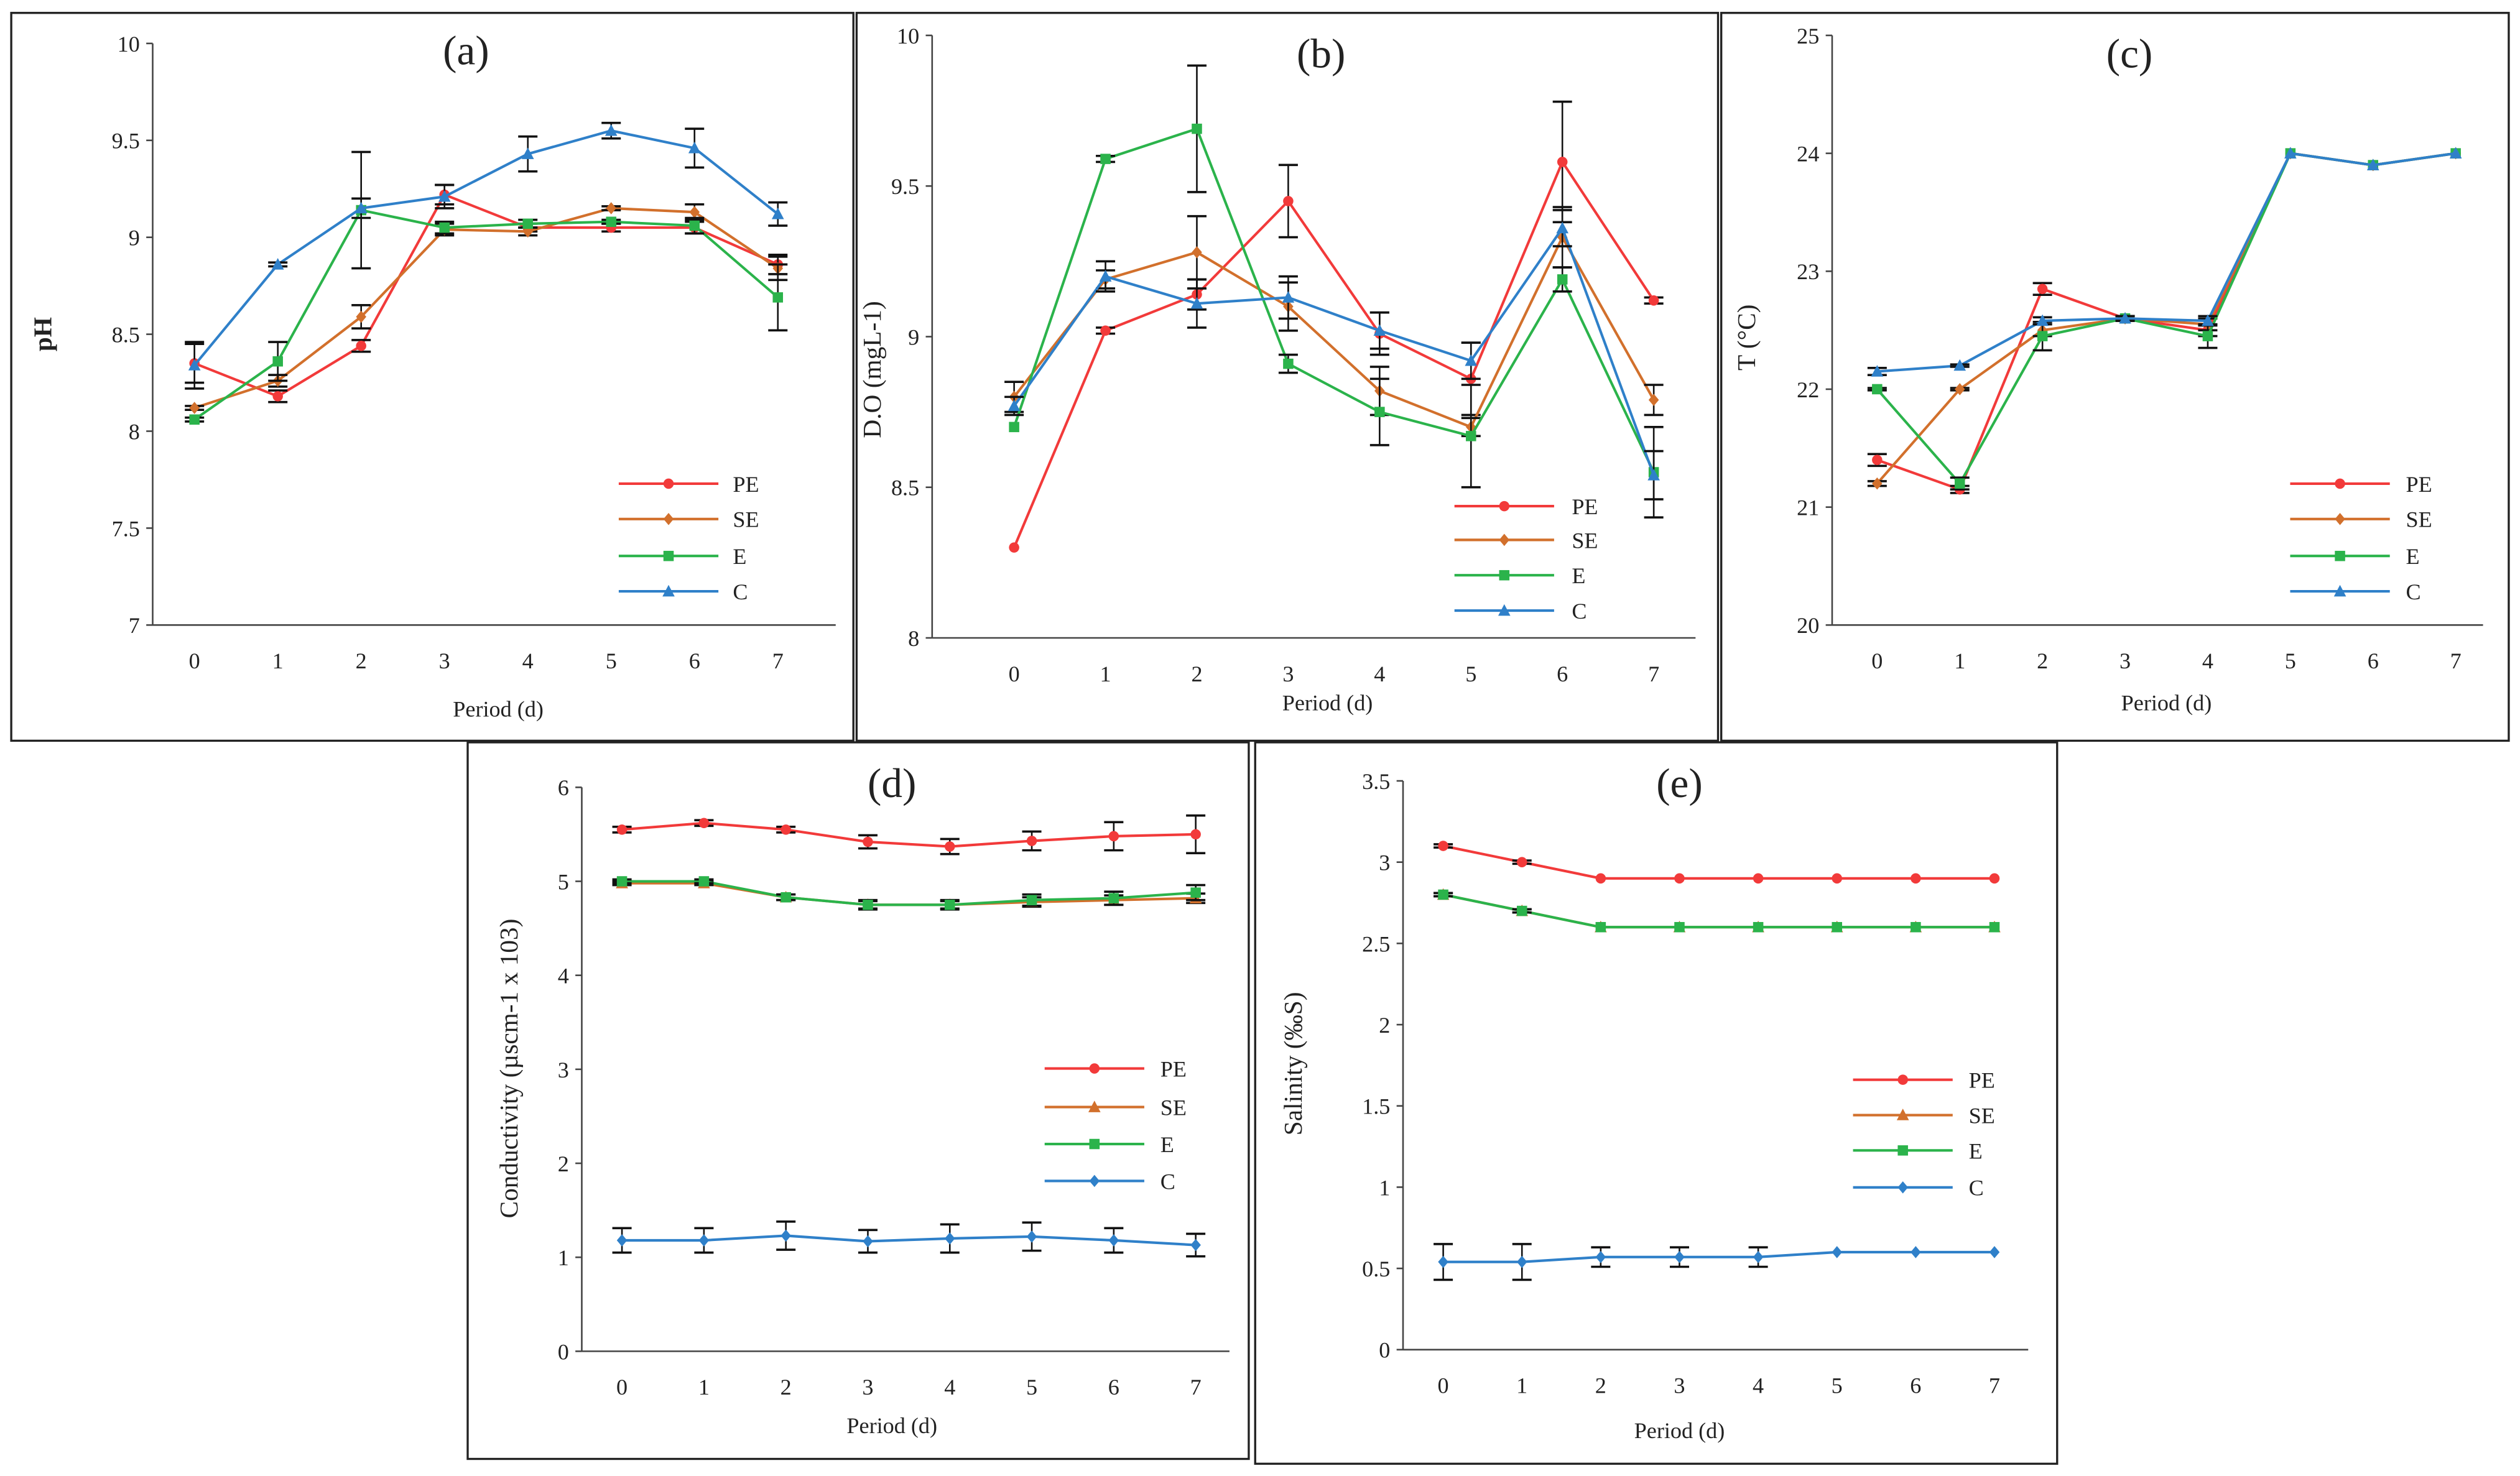  What do you see at coordinates (1808, 625) in the screenshot?
I see `y-tick-label: 20` at bounding box center [1808, 625].